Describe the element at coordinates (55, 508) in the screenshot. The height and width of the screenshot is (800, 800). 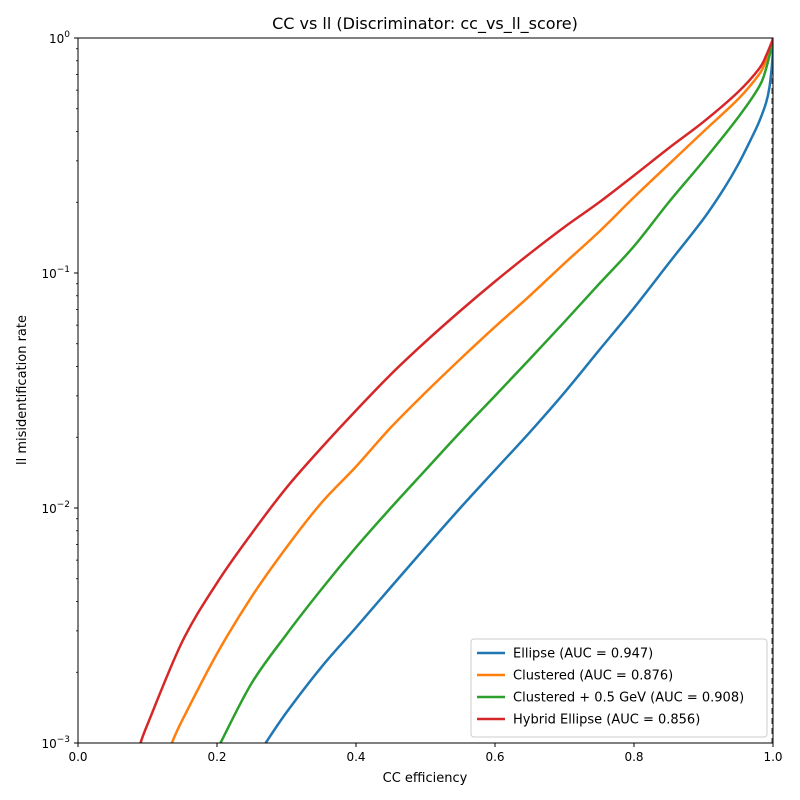
I see `y-tick-label: 10⁻²` at that location.